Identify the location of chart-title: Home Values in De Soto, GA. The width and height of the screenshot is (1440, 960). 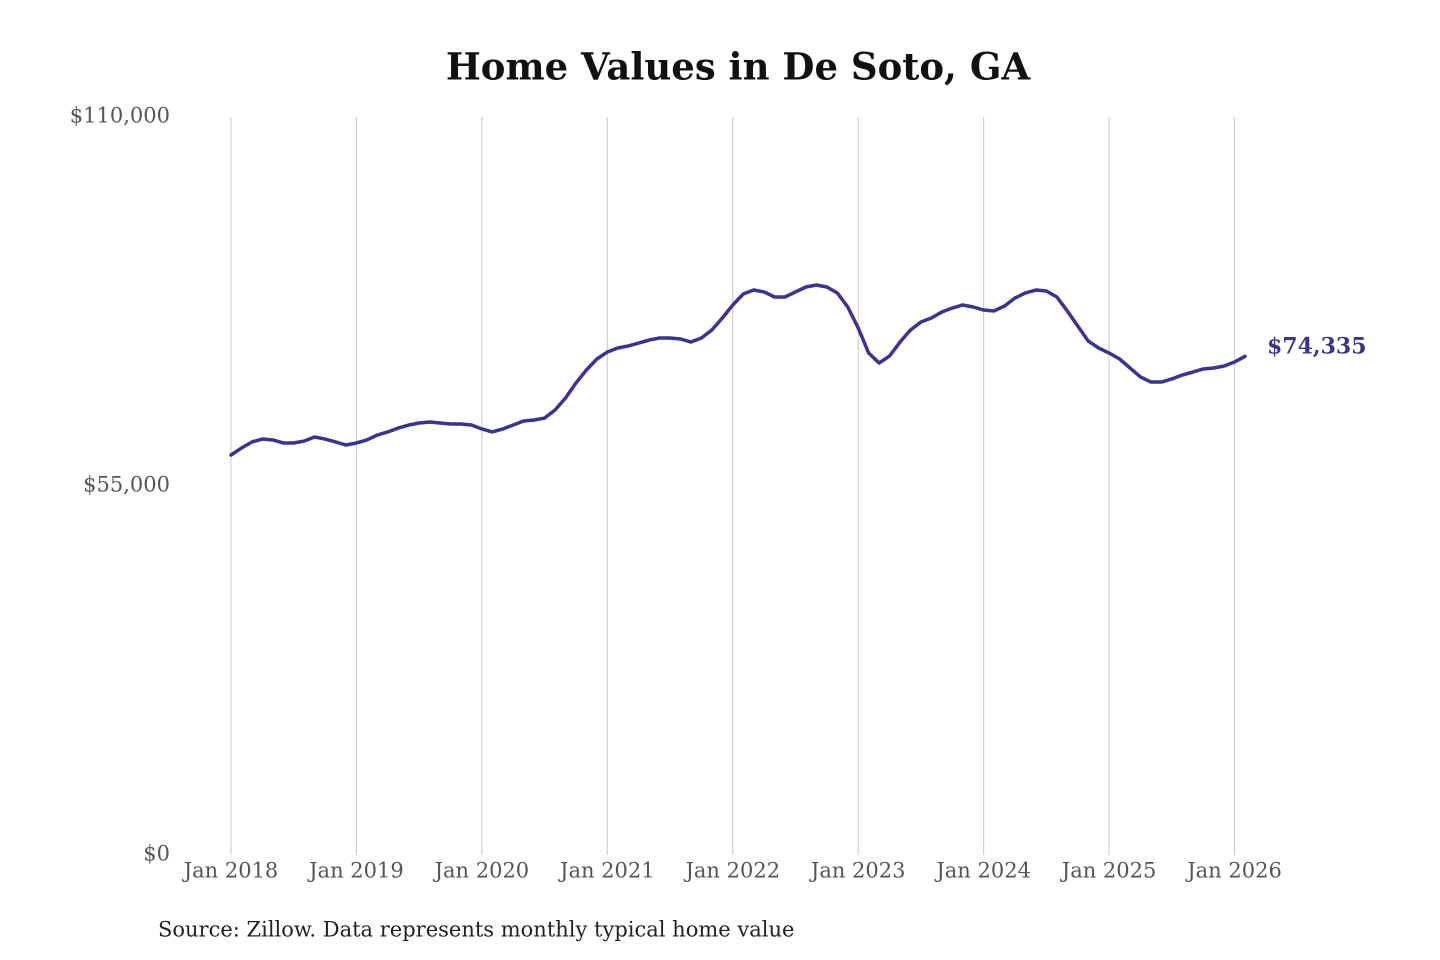
(739, 67).